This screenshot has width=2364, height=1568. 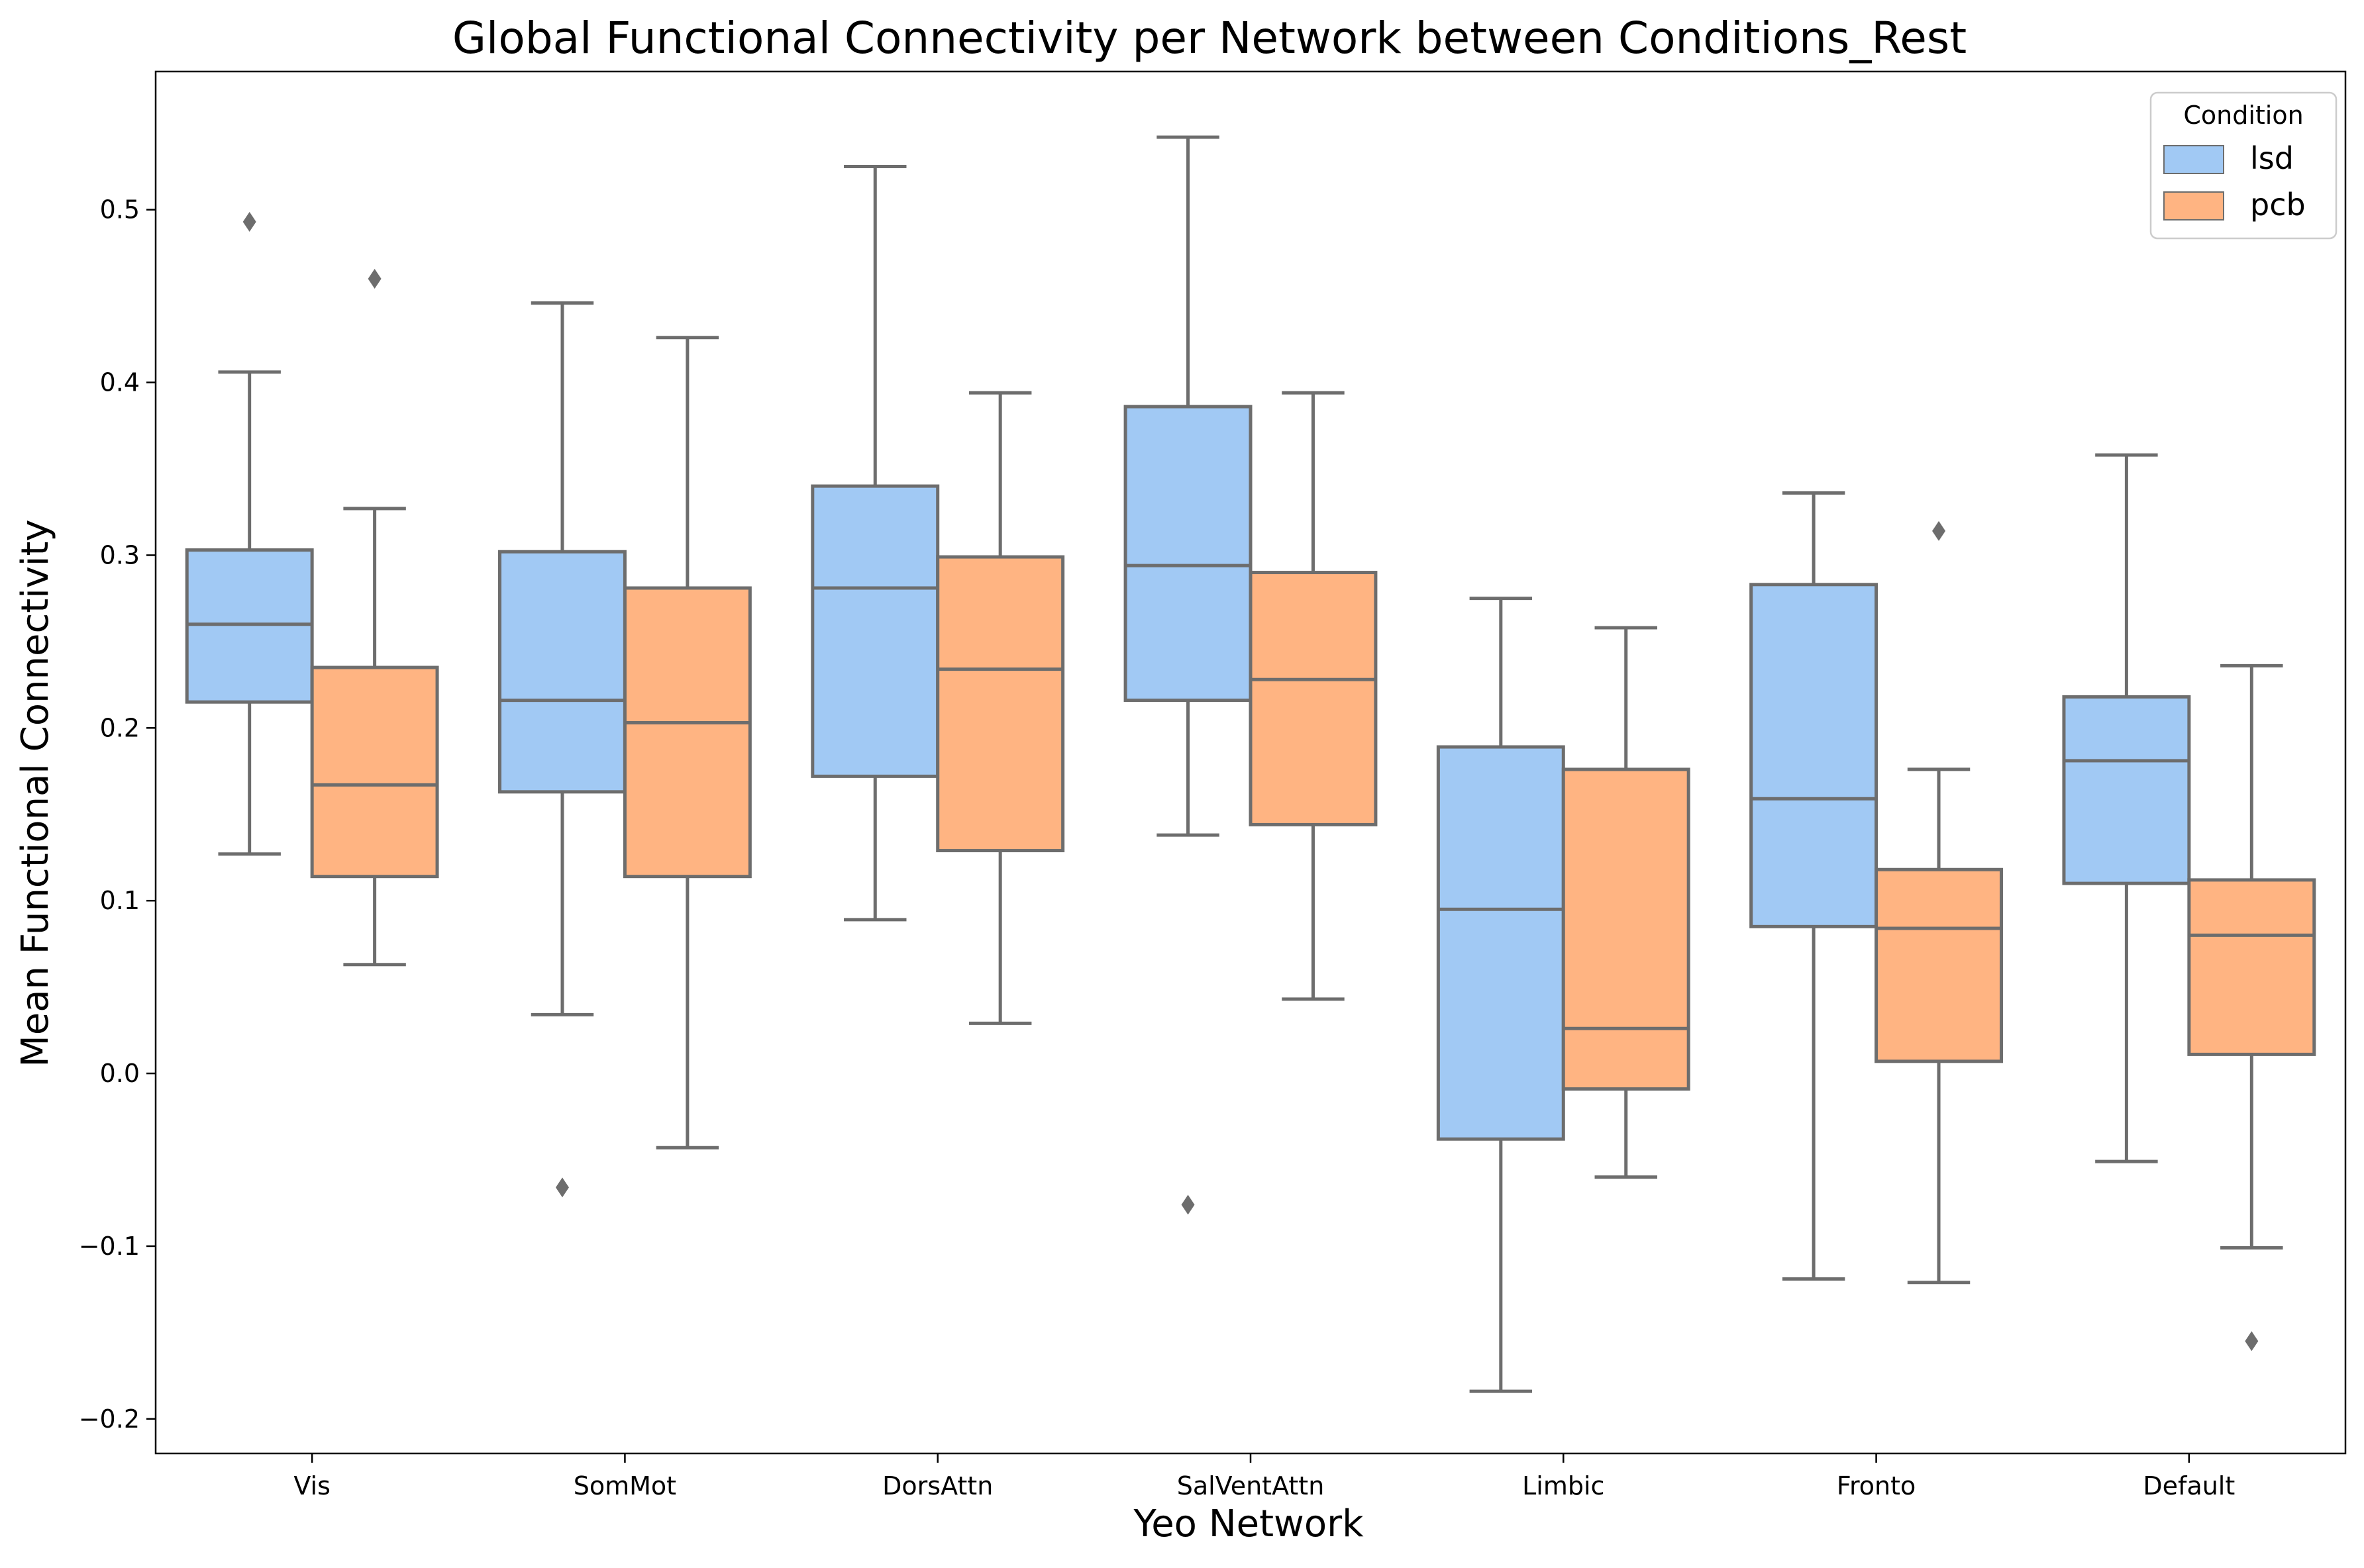 What do you see at coordinates (2194, 159) in the screenshot?
I see `legend-swatch-lsd` at bounding box center [2194, 159].